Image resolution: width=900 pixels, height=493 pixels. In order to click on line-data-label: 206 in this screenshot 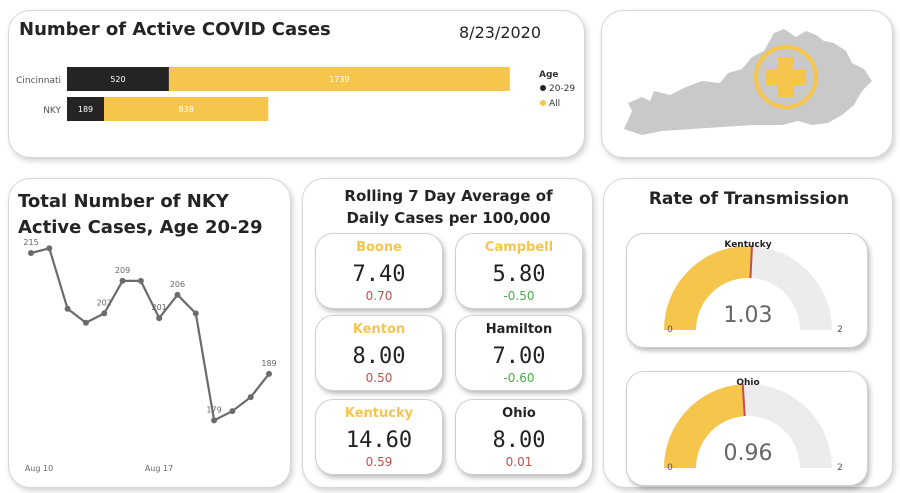, I will do `click(177, 284)`.